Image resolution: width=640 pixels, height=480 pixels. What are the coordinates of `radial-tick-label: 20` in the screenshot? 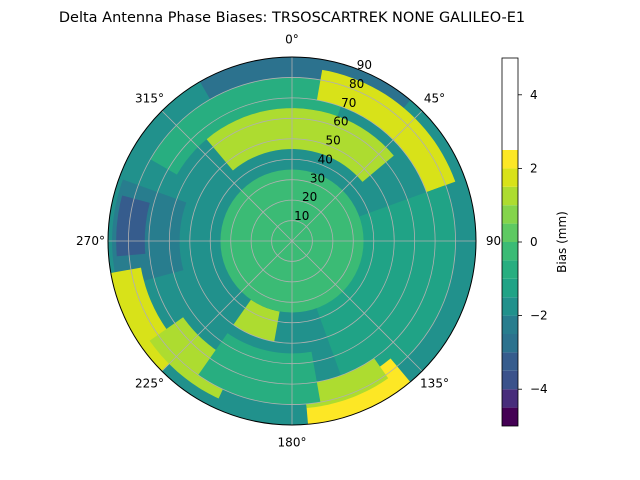 It's located at (309, 197).